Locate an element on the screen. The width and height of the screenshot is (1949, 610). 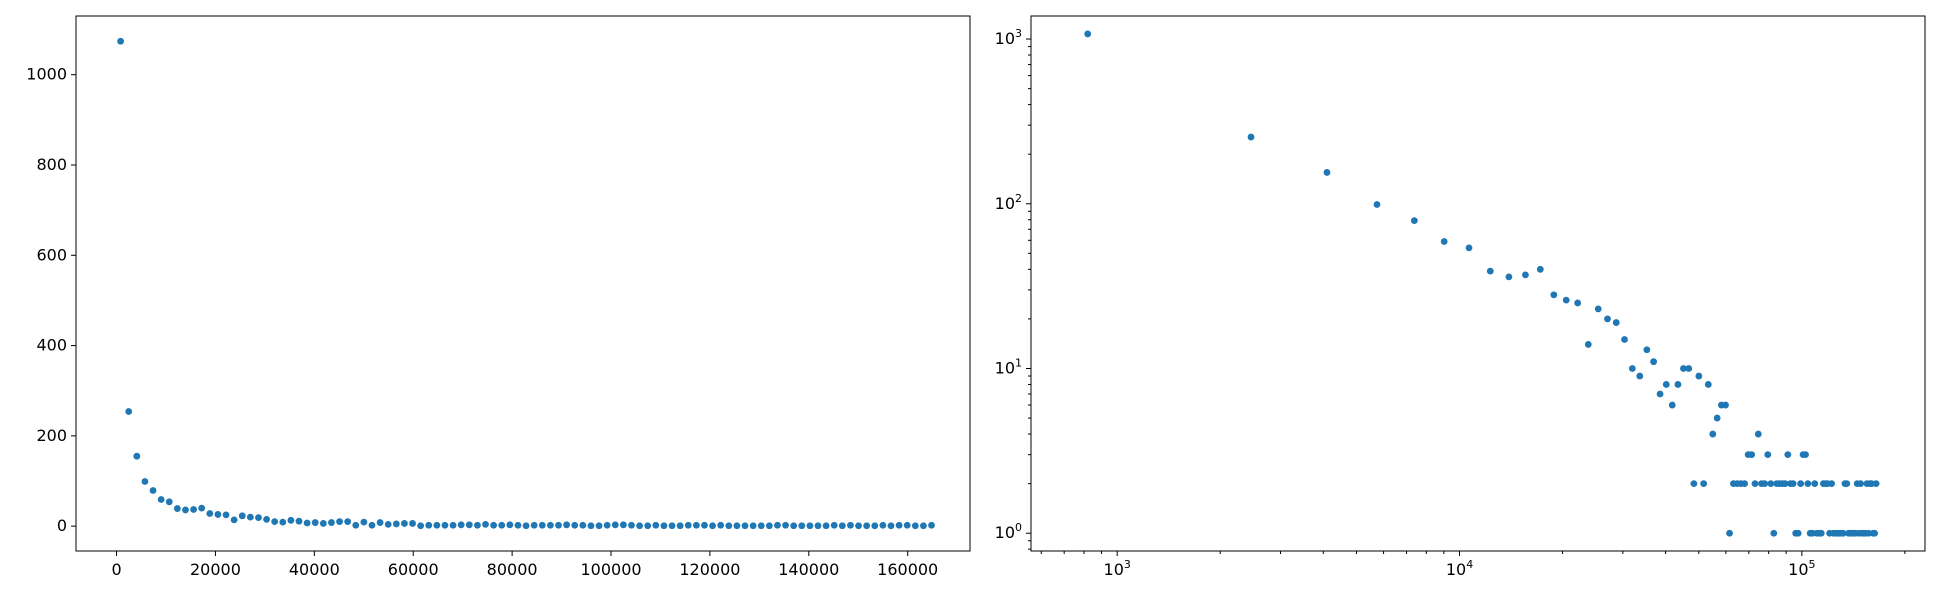
y-tick-label-exponent: 1 is located at coordinates (1018, 362).